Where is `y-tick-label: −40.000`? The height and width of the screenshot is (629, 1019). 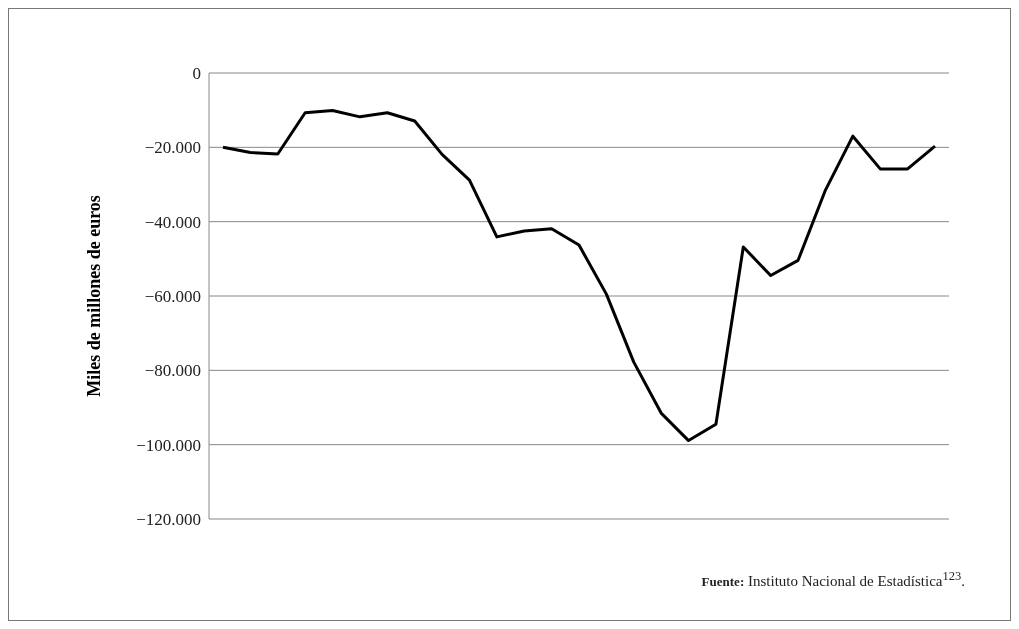
y-tick-label: −40.000 is located at coordinates (172, 222).